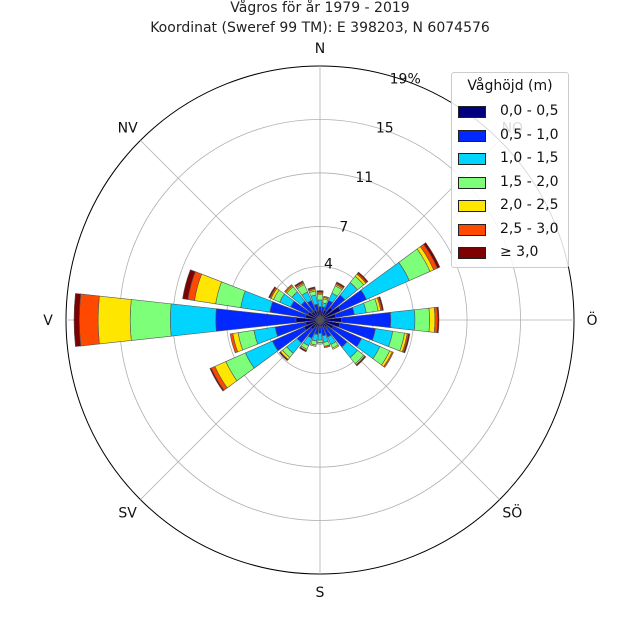  I want to click on direction-label: SV, so click(127, 513).